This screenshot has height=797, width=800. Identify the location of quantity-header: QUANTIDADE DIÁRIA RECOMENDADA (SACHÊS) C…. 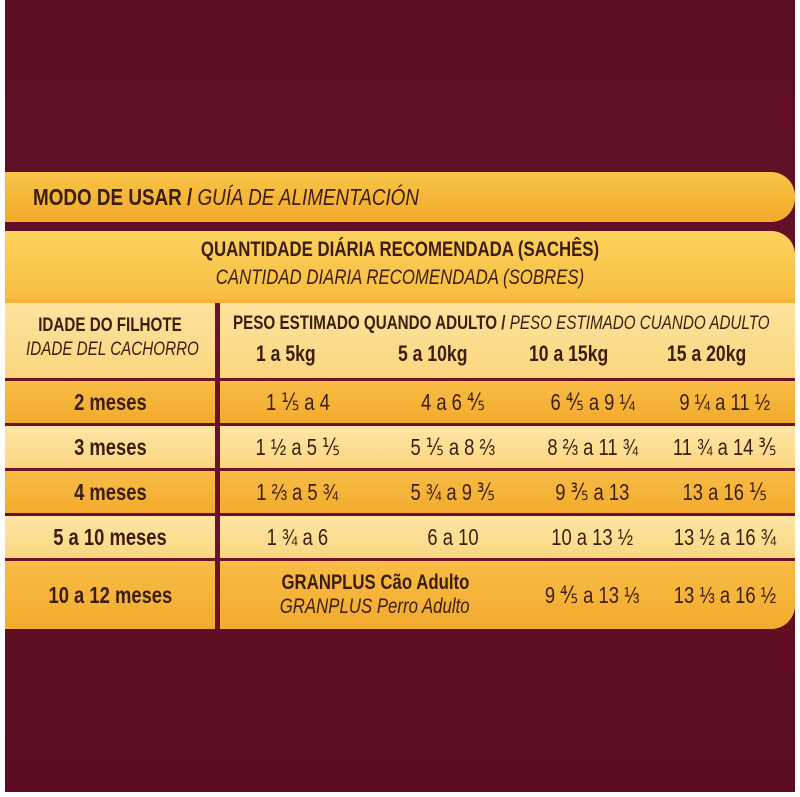
(400, 265).